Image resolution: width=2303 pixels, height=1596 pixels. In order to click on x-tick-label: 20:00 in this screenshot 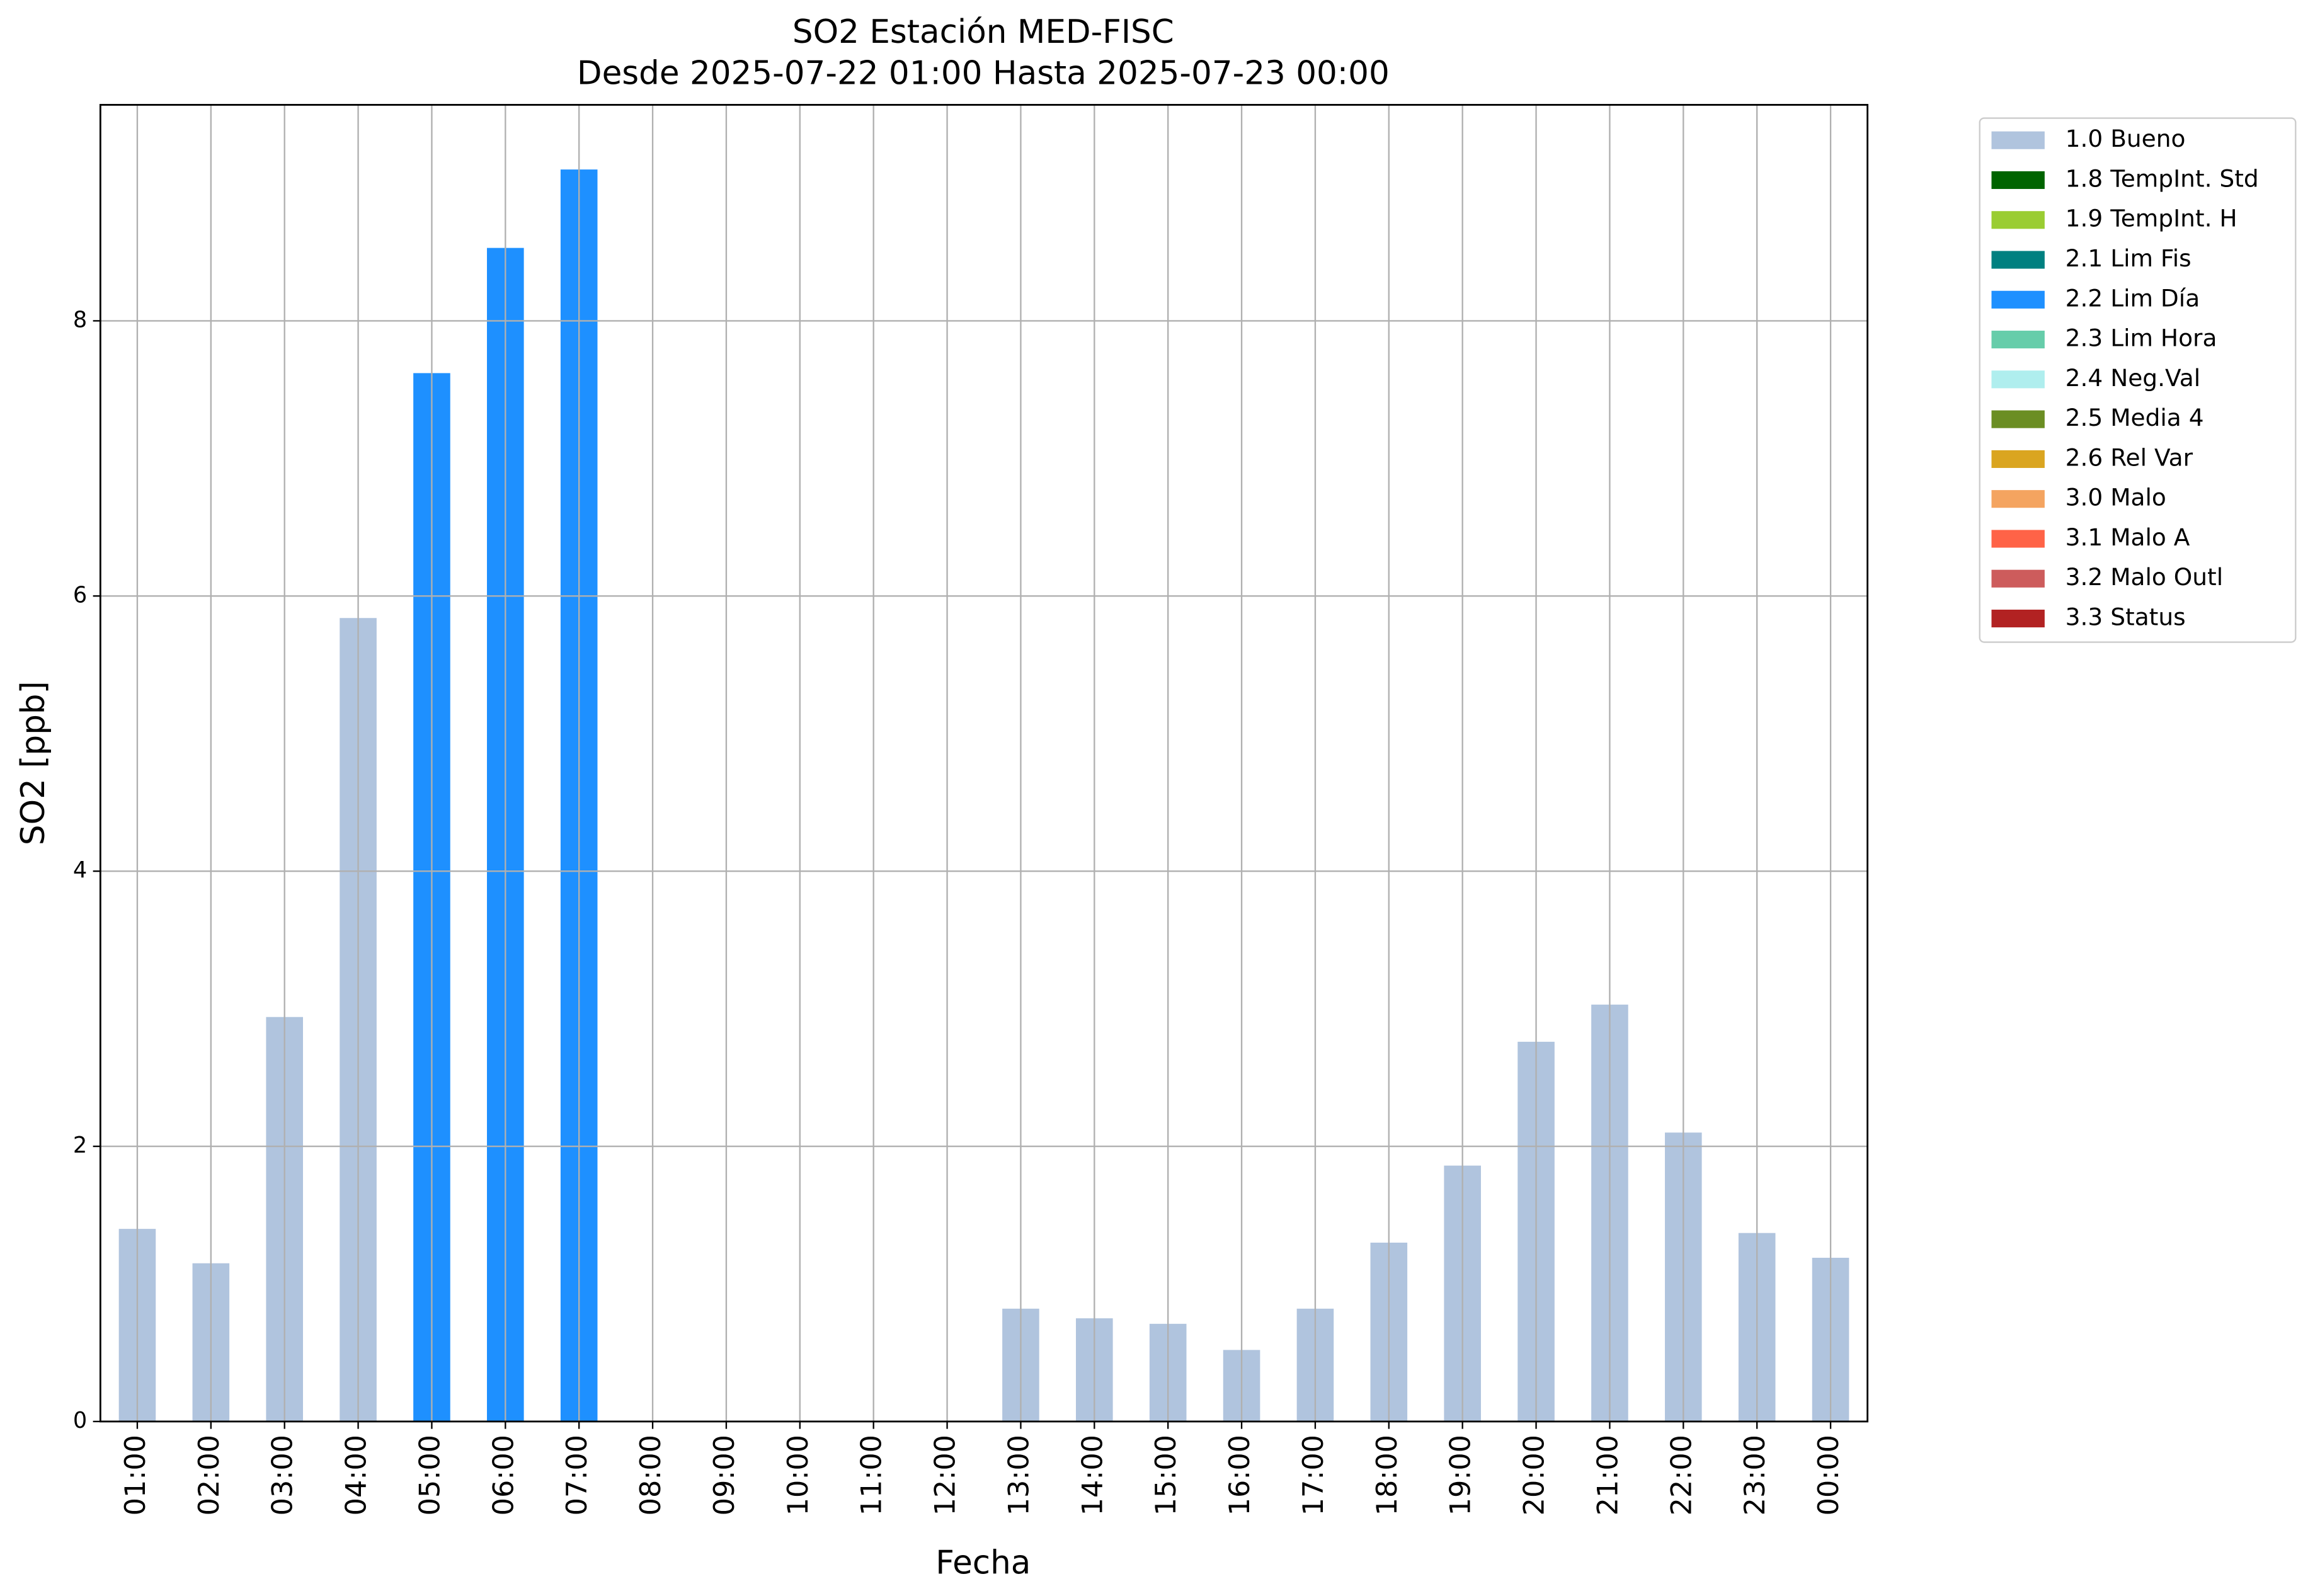, I will do `click(1535, 1475)`.